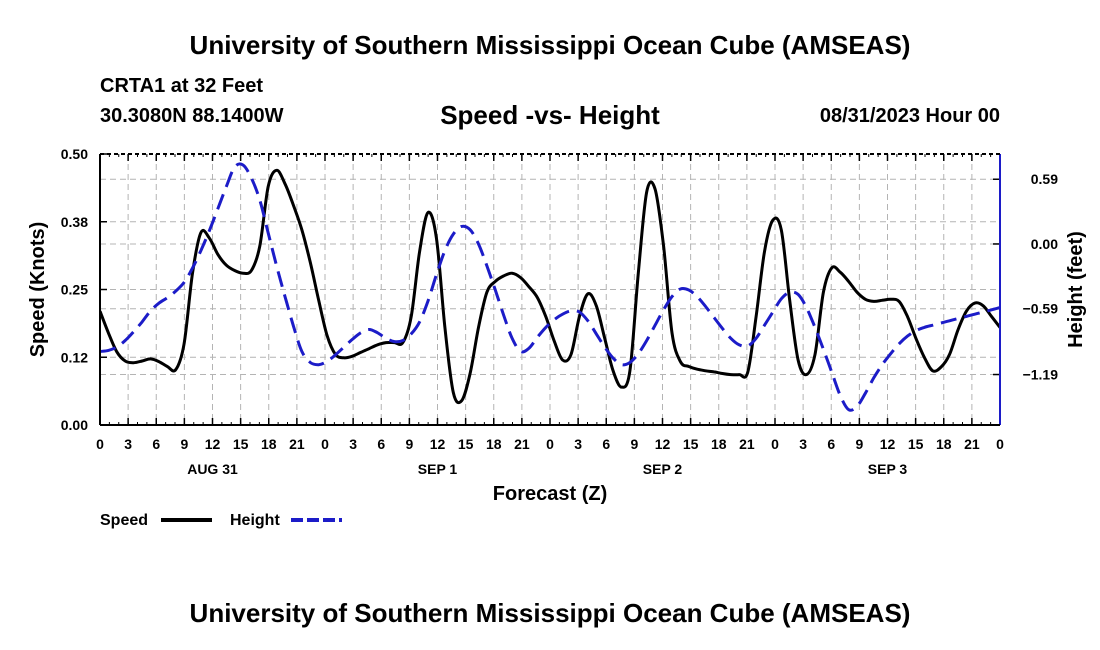 The height and width of the screenshot is (650, 1100). Describe the element at coordinates (438, 469) in the screenshot. I see `x-day-label: SEP 1` at that location.